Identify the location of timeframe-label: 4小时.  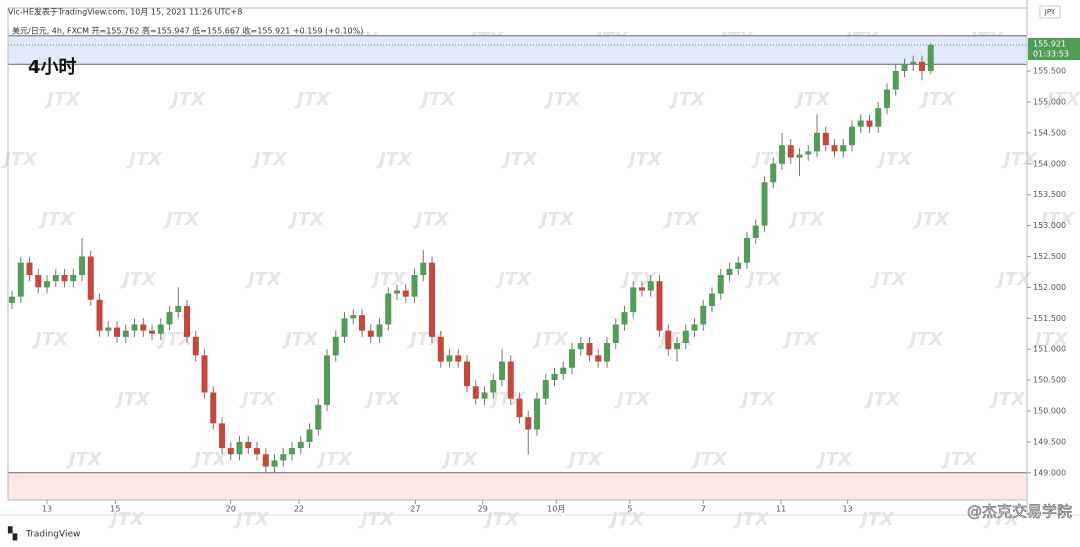
(52, 67).